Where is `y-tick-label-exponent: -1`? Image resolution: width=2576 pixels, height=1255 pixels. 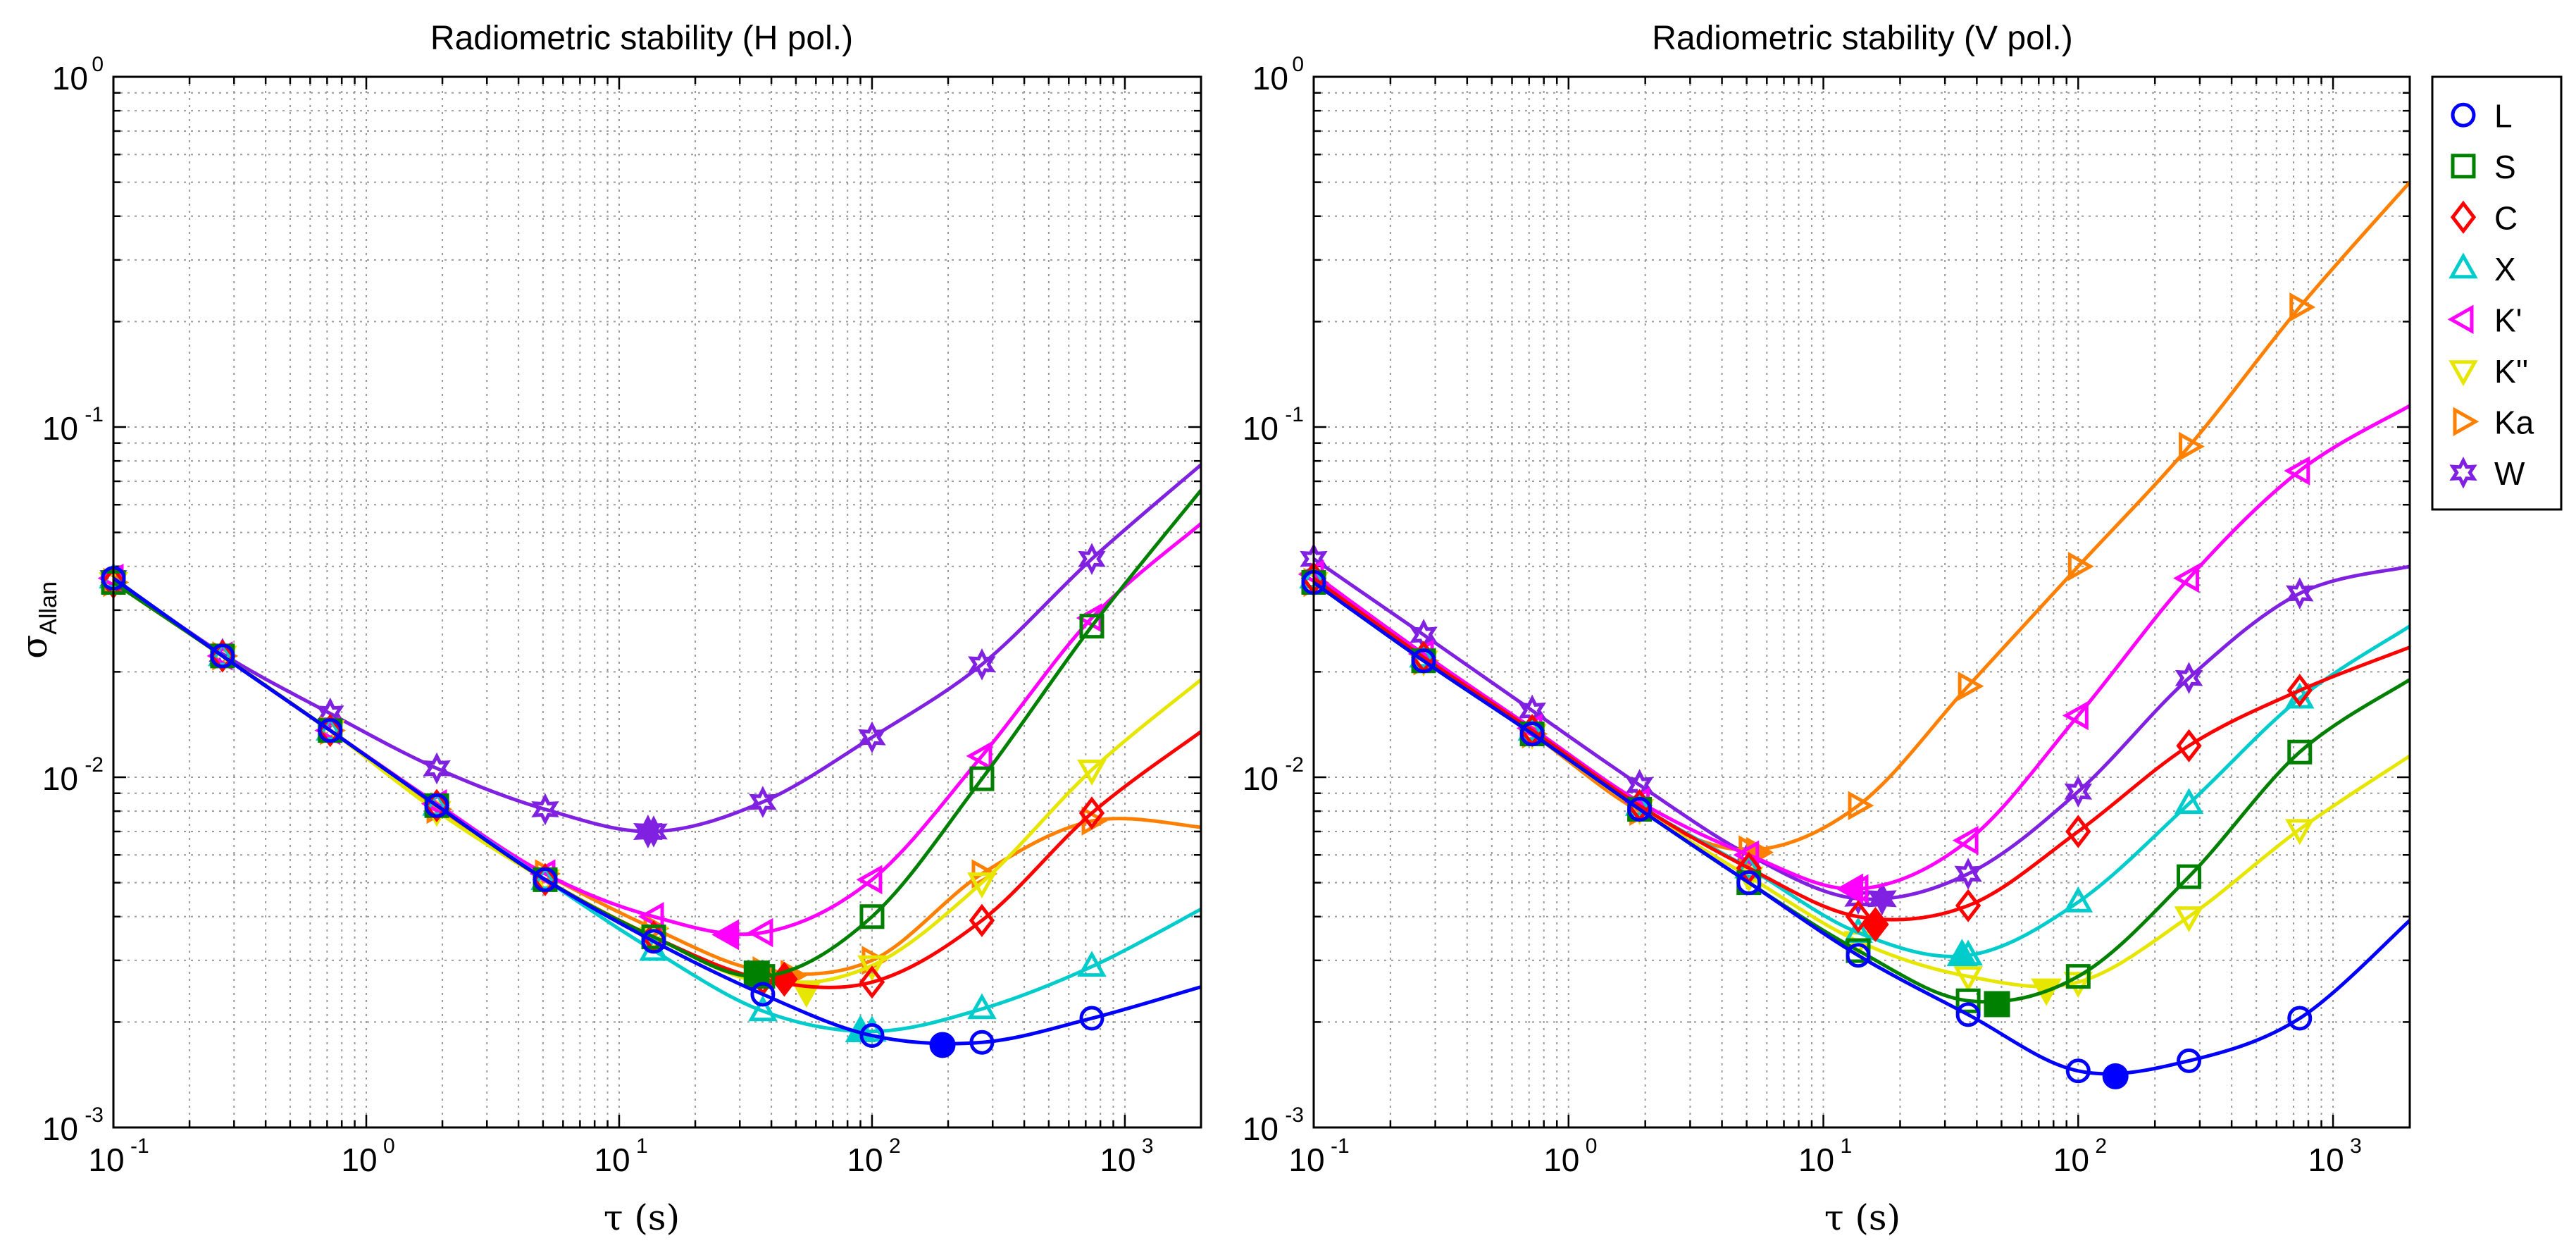 y-tick-label-exponent: -1 is located at coordinates (94, 414).